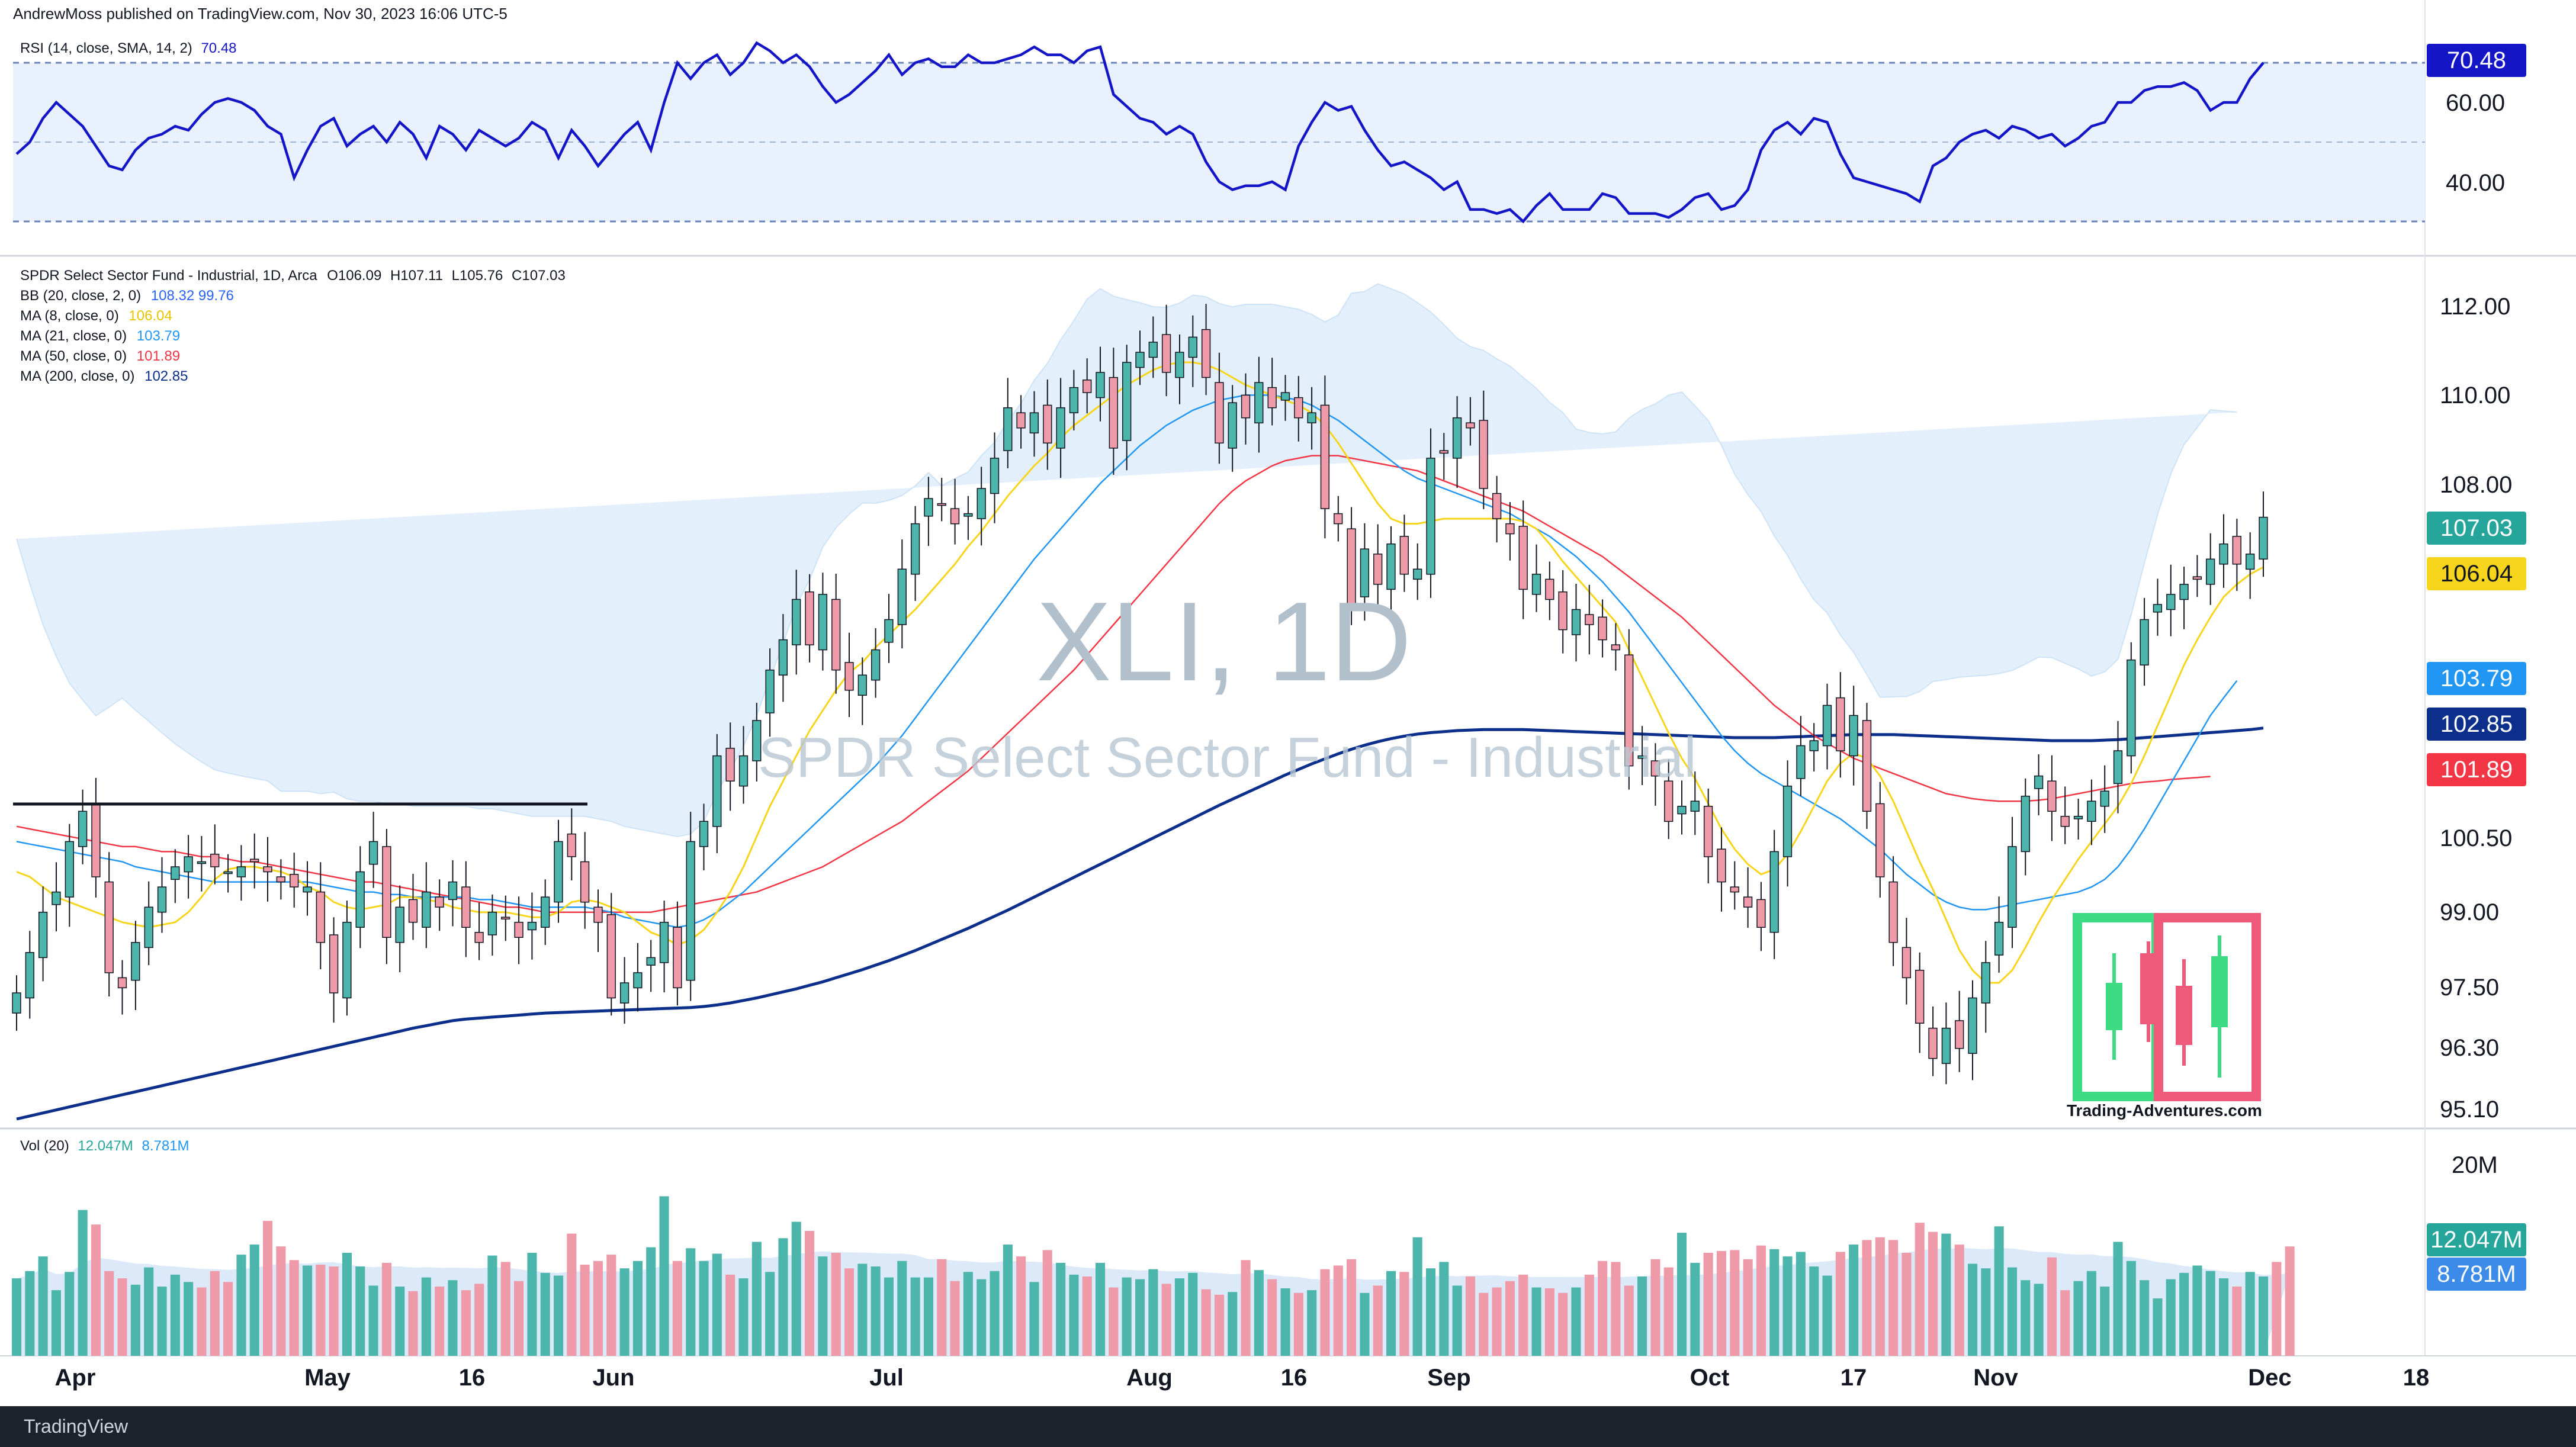 This screenshot has height=1447, width=2576. I want to click on ma21-legend: MA (21, close, 0) 103.79, so click(100, 336).